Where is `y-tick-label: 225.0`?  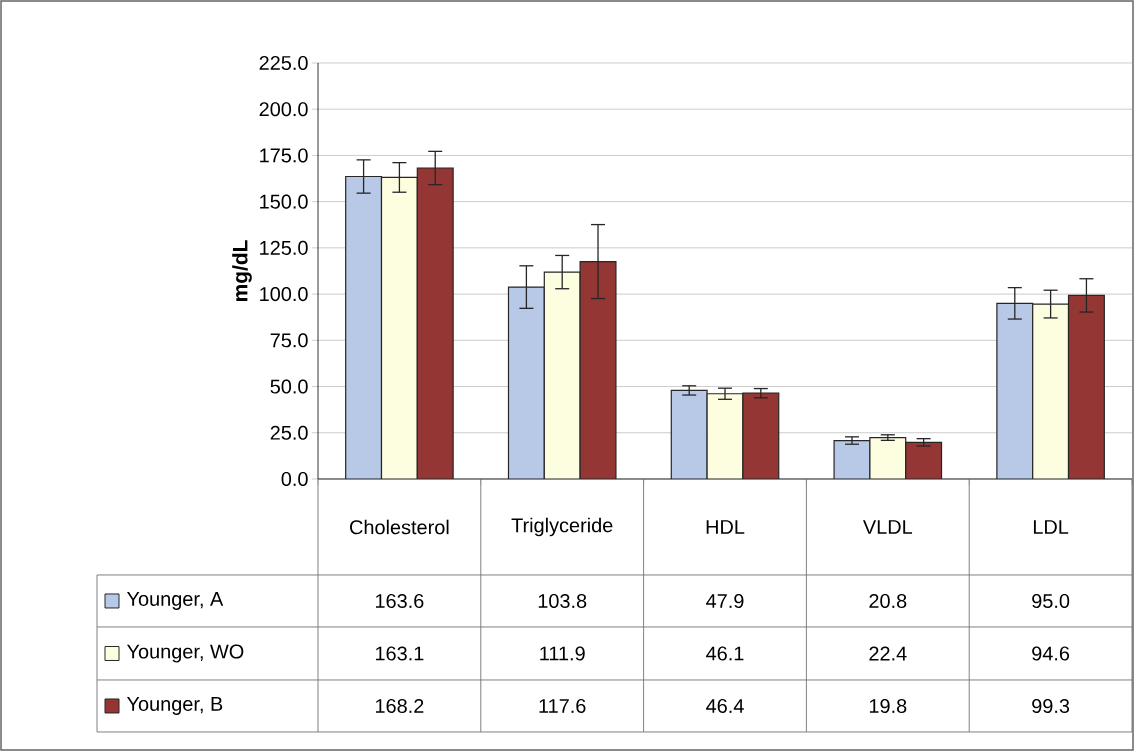
y-tick-label: 225.0 is located at coordinates (283, 63).